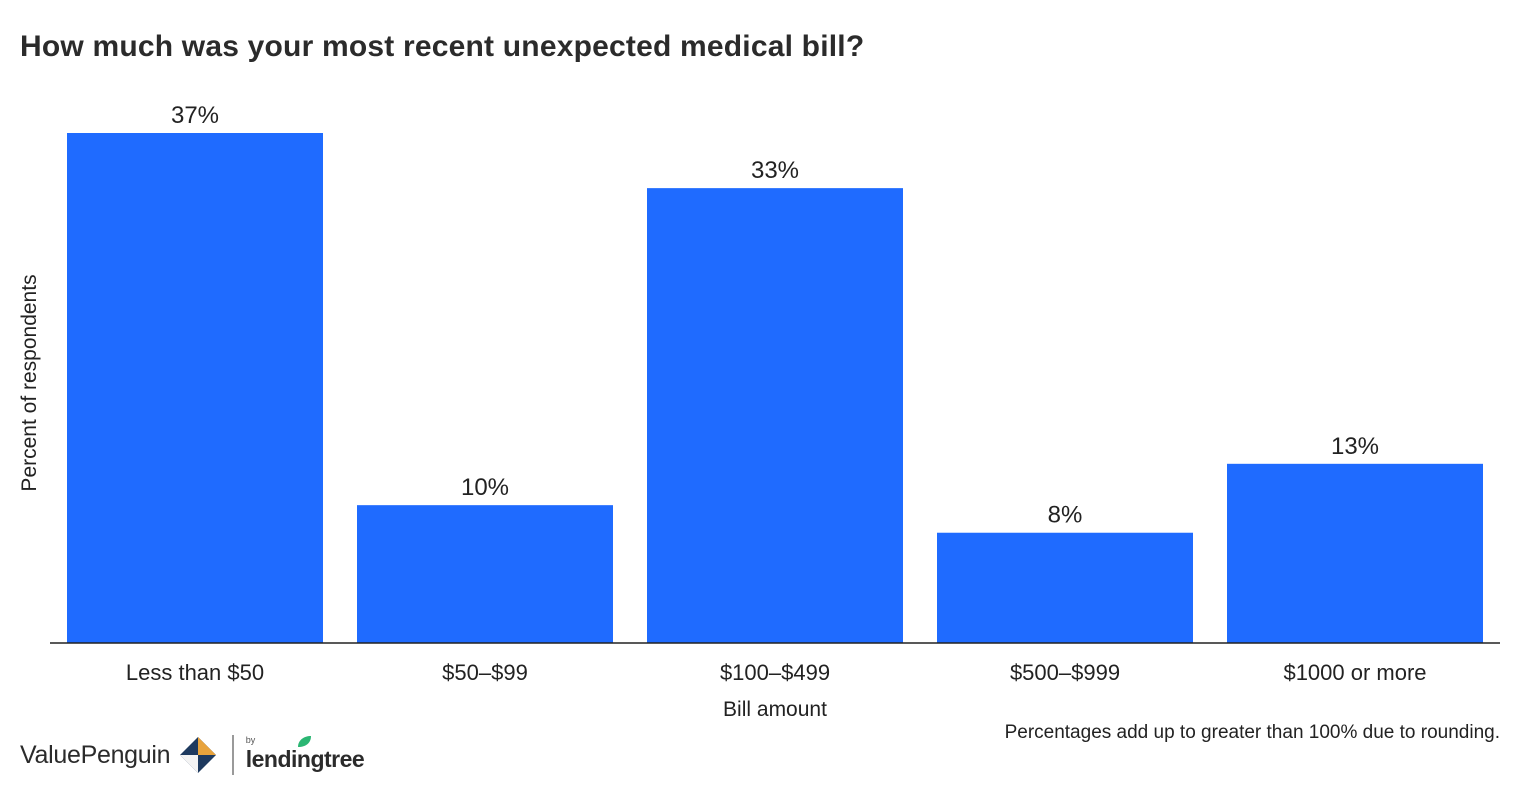 Image resolution: width=1520 pixels, height=802 pixels. Describe the element at coordinates (195, 672) in the screenshot. I see `x-tick-label: Less than $50` at that location.